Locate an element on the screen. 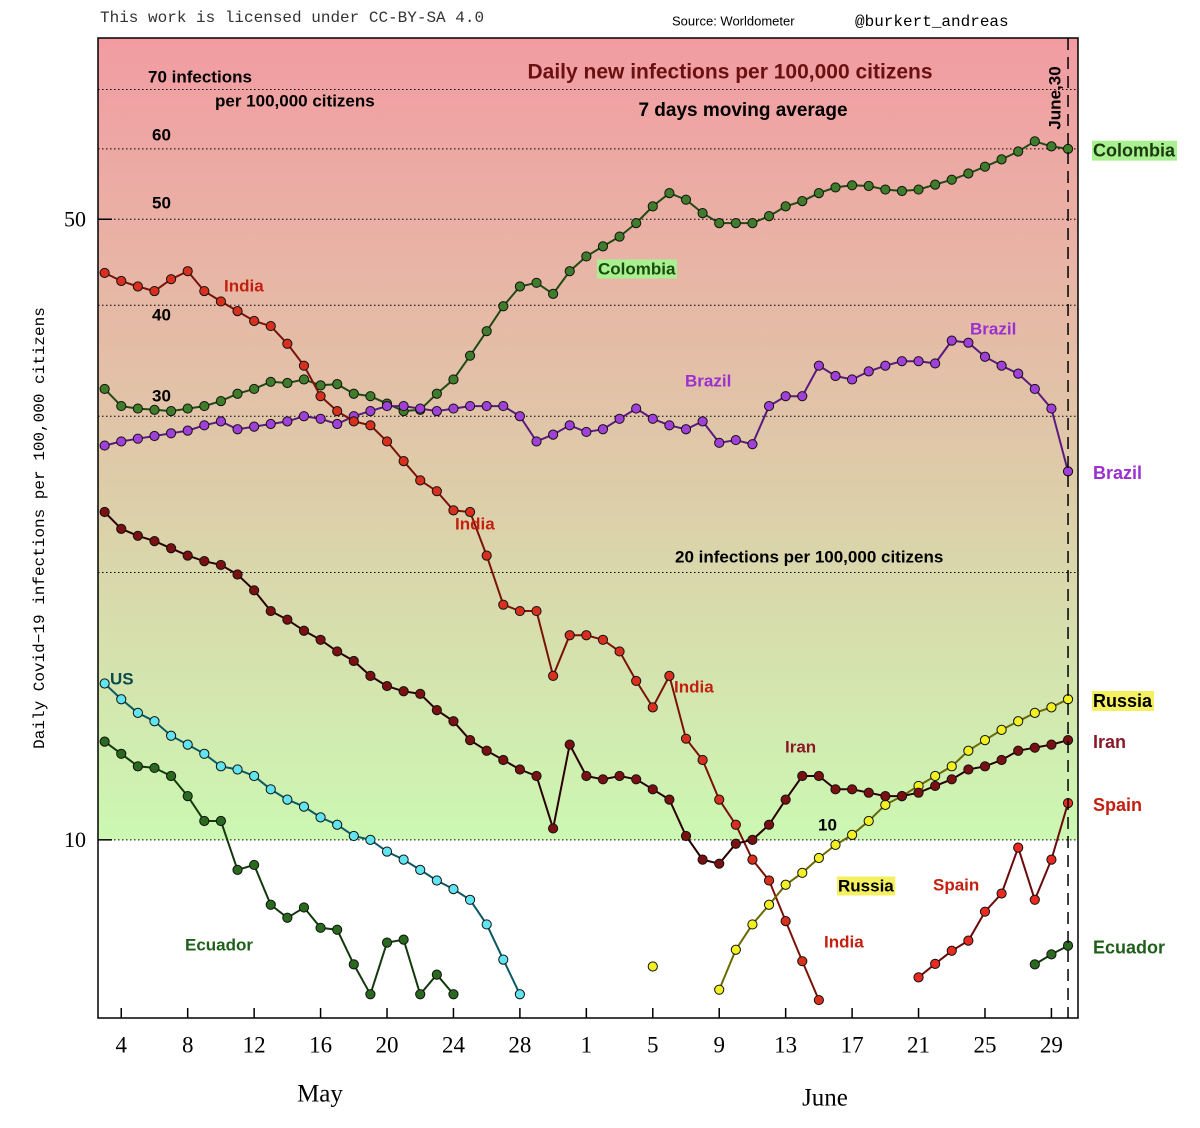  label: India is located at coordinates (244, 285).